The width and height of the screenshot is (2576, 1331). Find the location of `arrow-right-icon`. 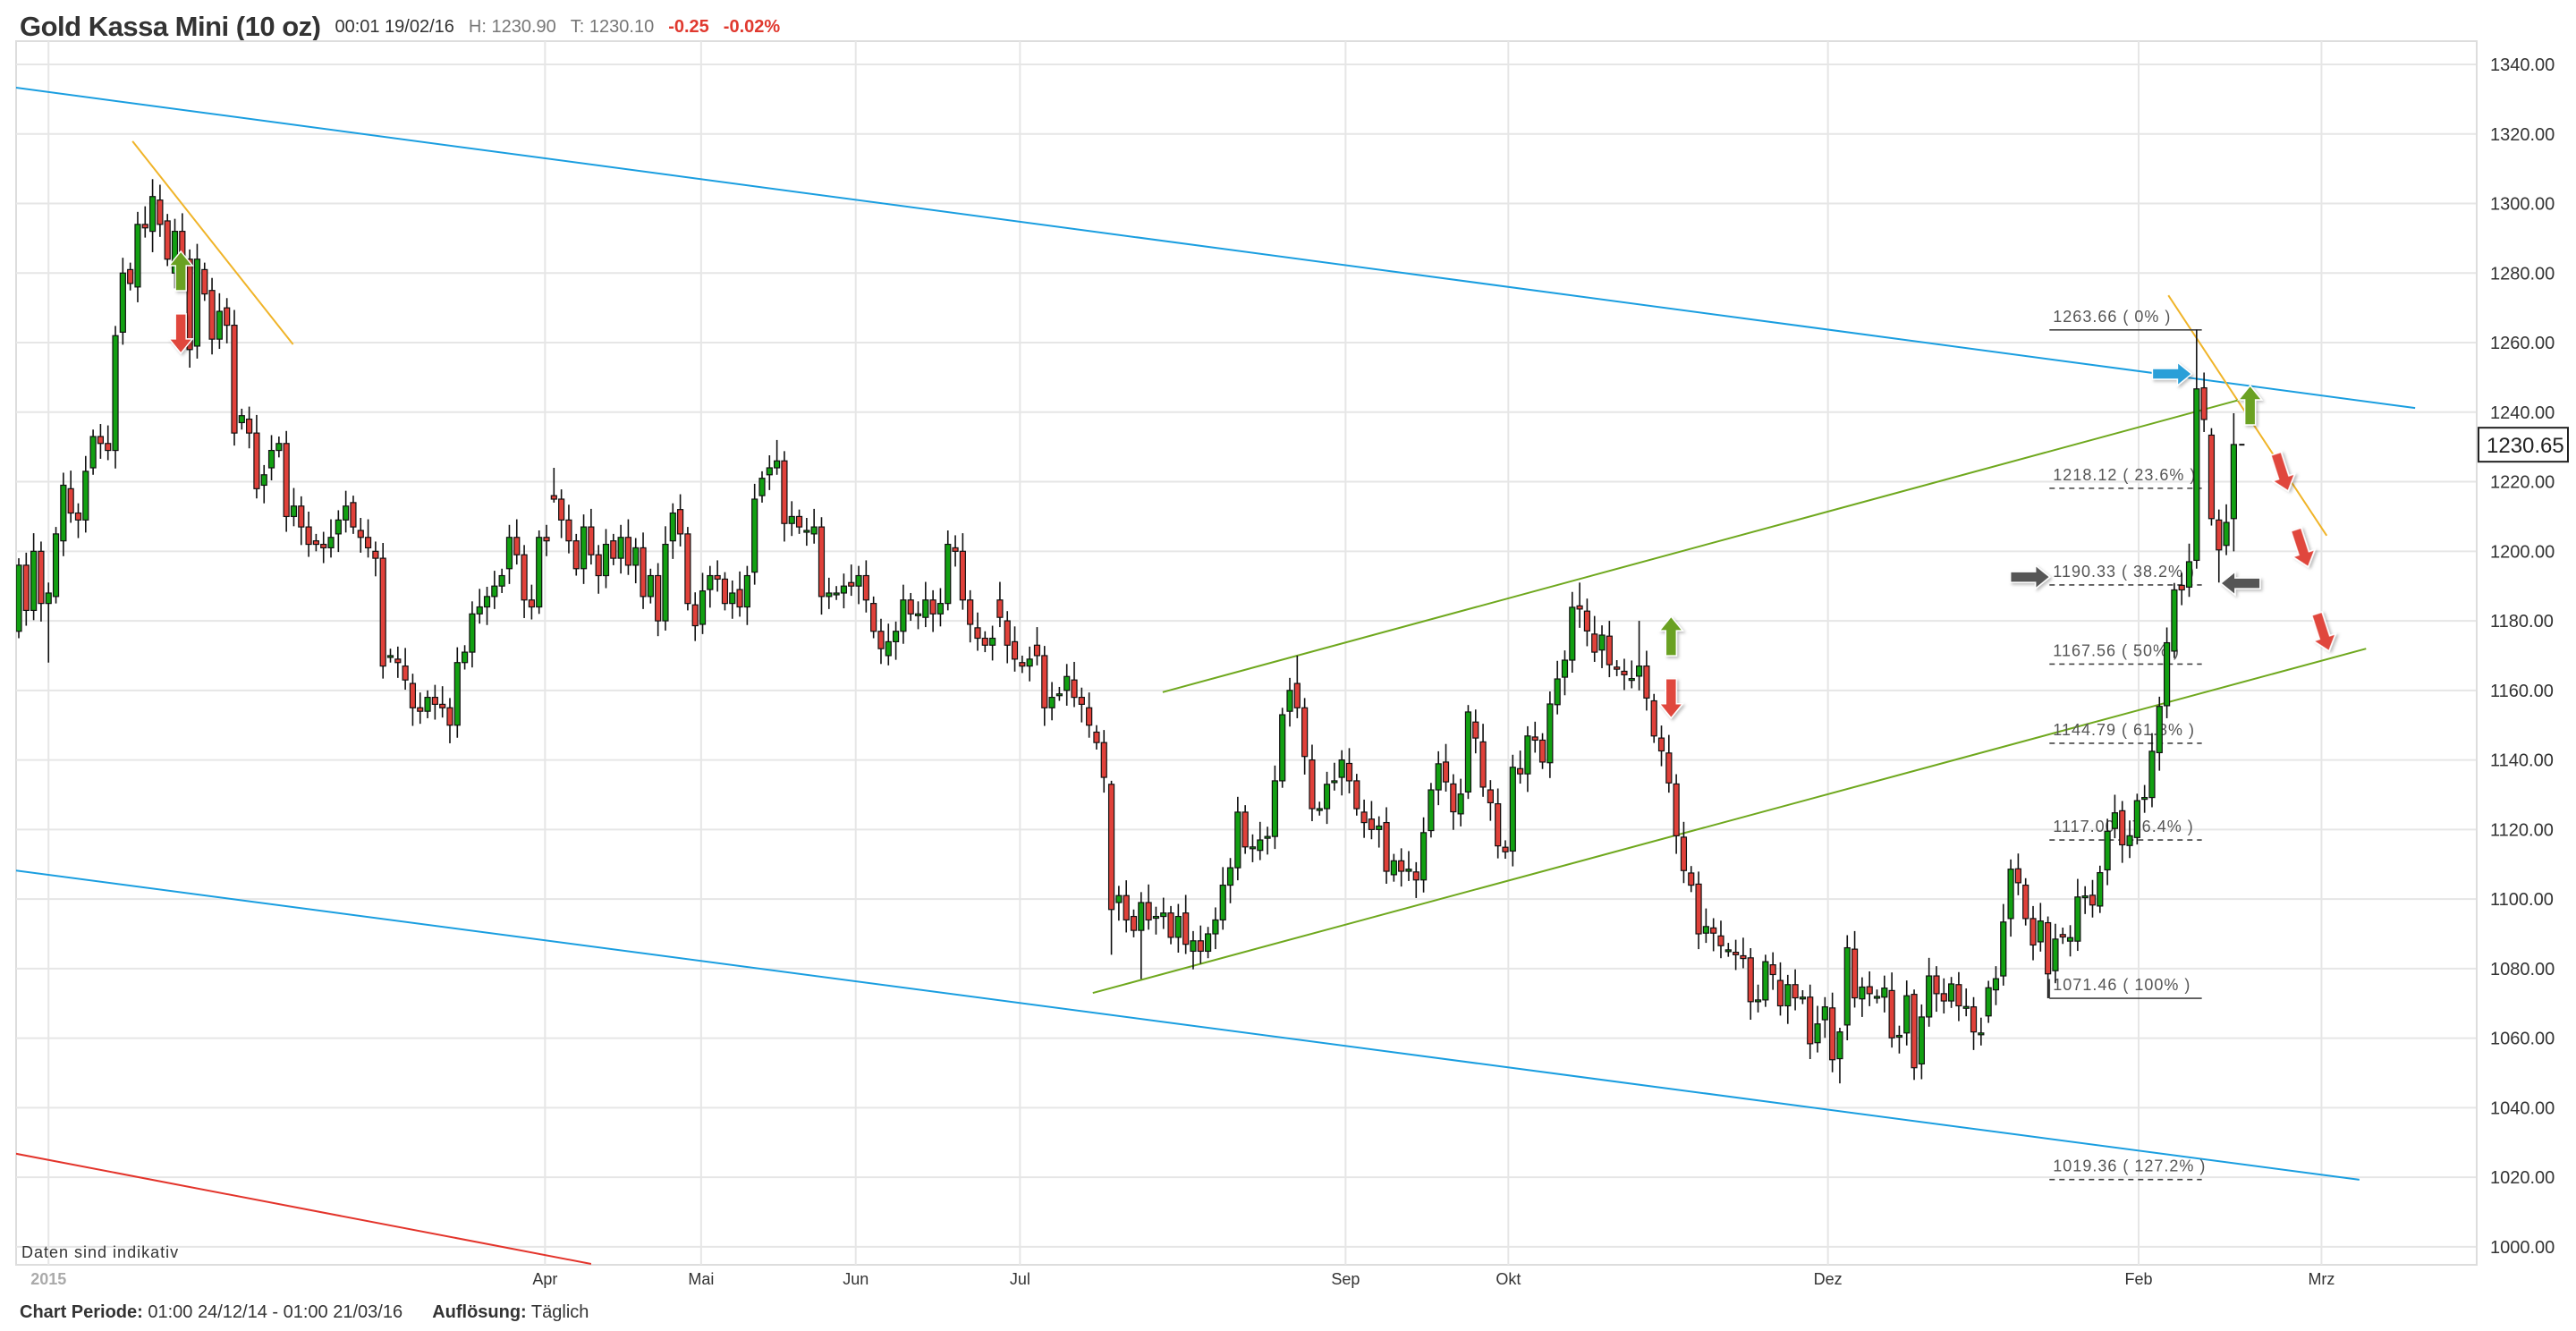

arrow-right-icon is located at coordinates (2030, 577).